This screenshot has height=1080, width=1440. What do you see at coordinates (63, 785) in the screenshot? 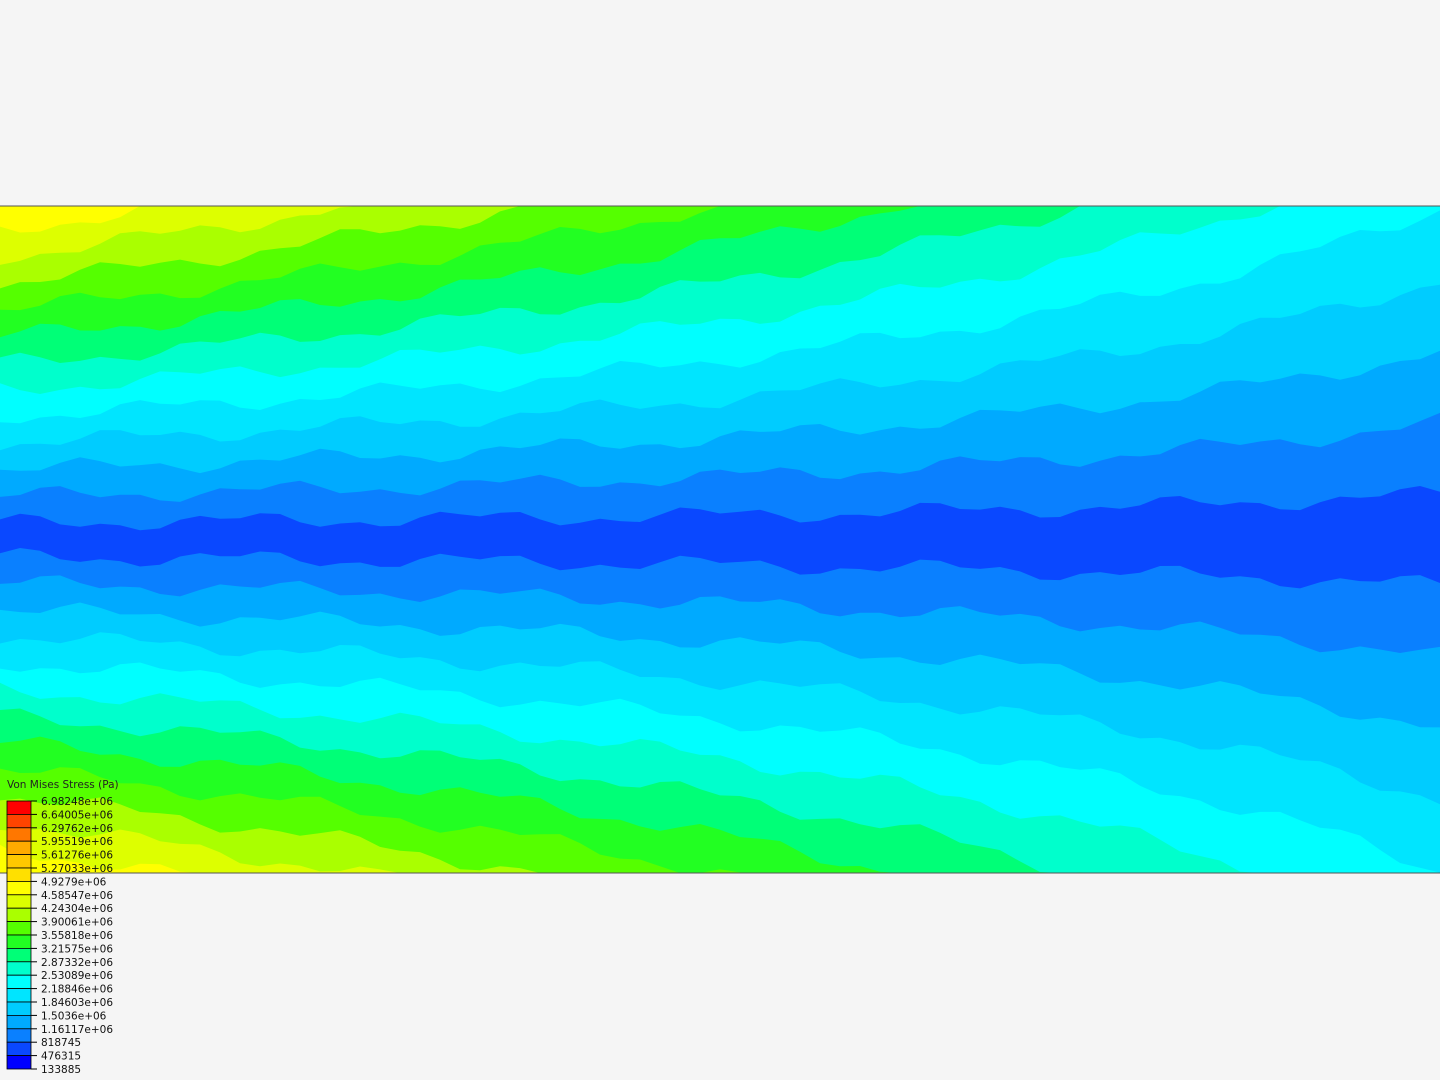
I see `legend-title: Von Mises Stress (Pa)` at bounding box center [63, 785].